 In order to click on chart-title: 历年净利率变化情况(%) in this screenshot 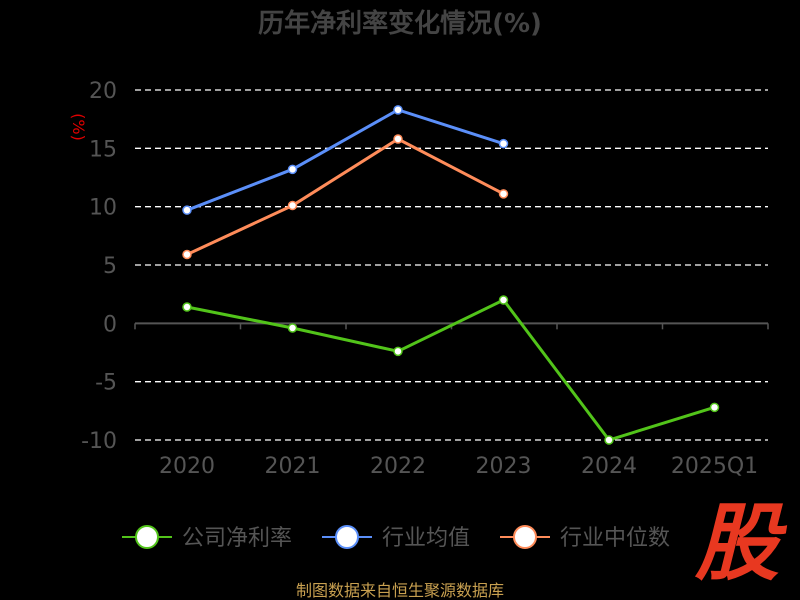, I will do `click(400, 23)`.